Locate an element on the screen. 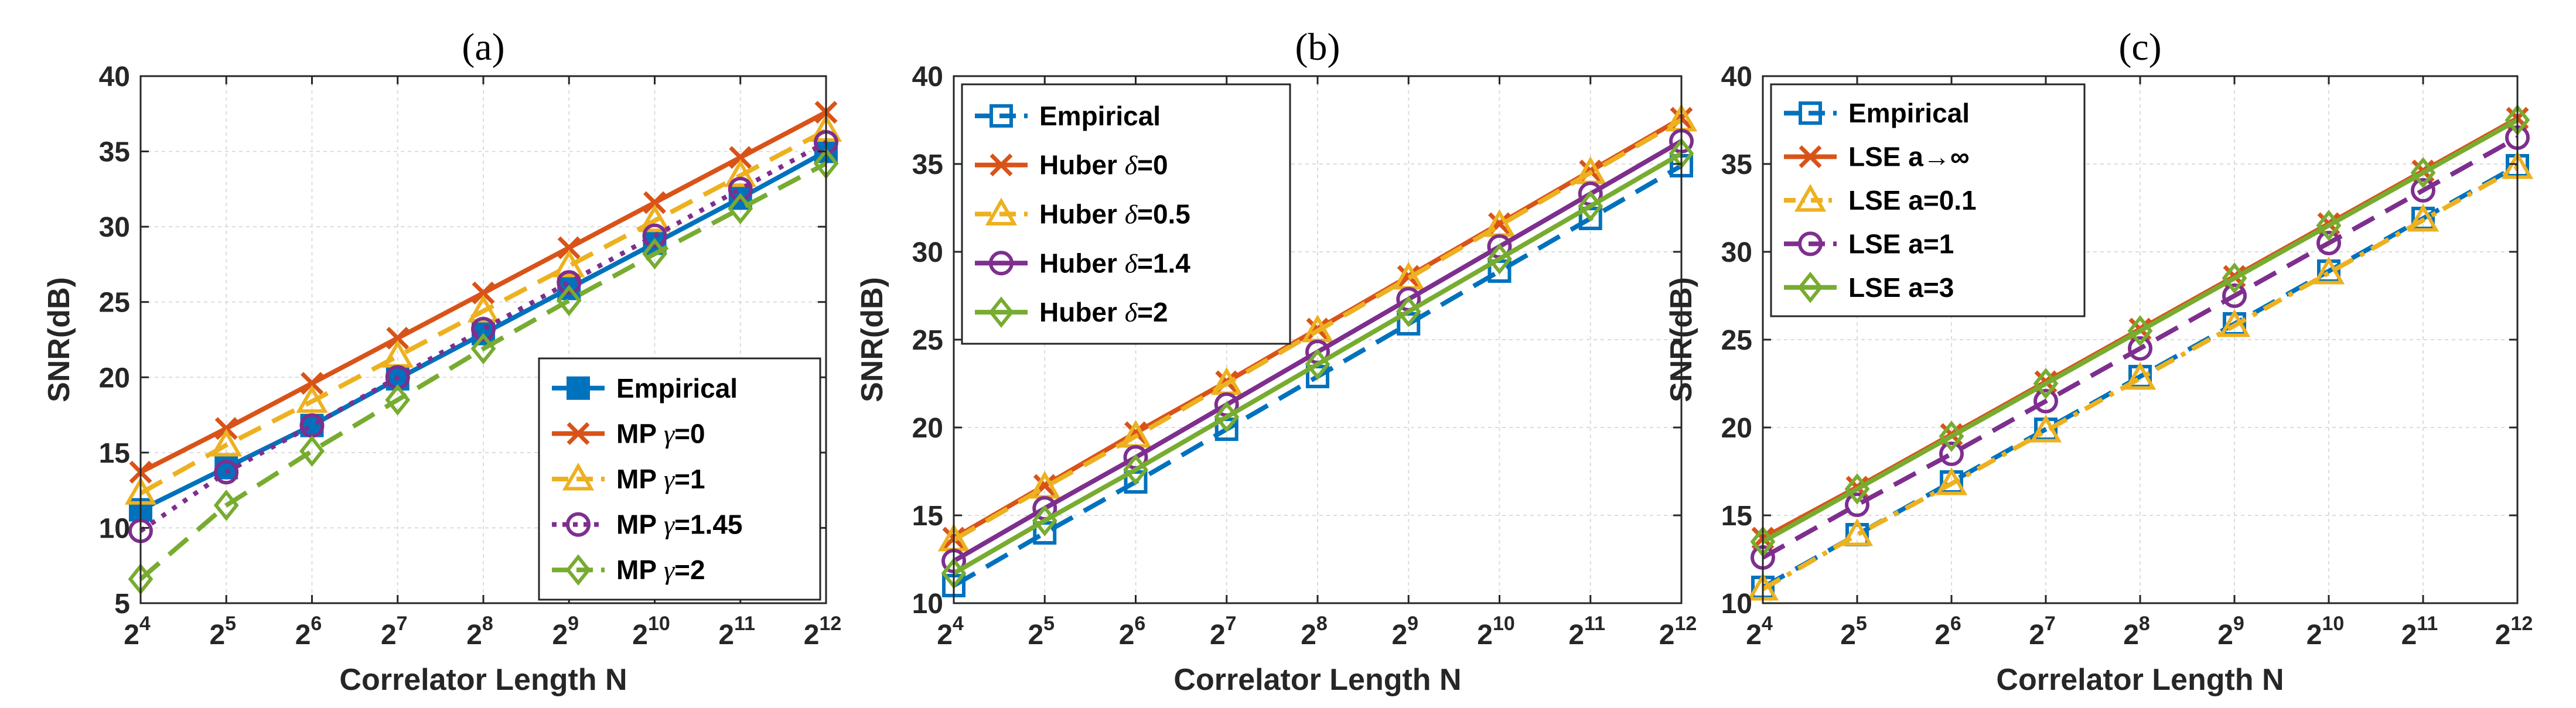 This screenshot has height=708, width=2576. chart-title: (b) is located at coordinates (1317, 47).